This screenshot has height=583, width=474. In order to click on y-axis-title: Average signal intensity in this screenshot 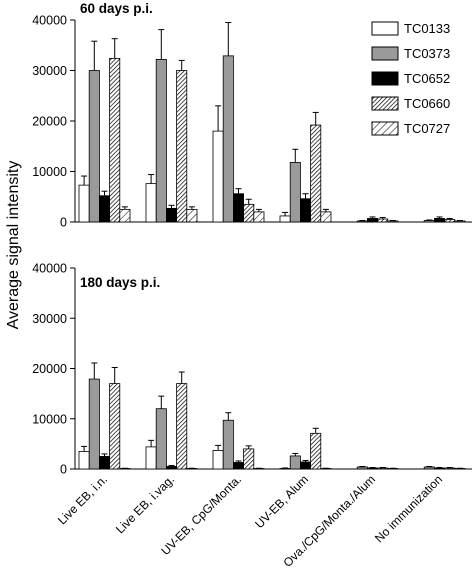, I will do `click(13, 245)`.